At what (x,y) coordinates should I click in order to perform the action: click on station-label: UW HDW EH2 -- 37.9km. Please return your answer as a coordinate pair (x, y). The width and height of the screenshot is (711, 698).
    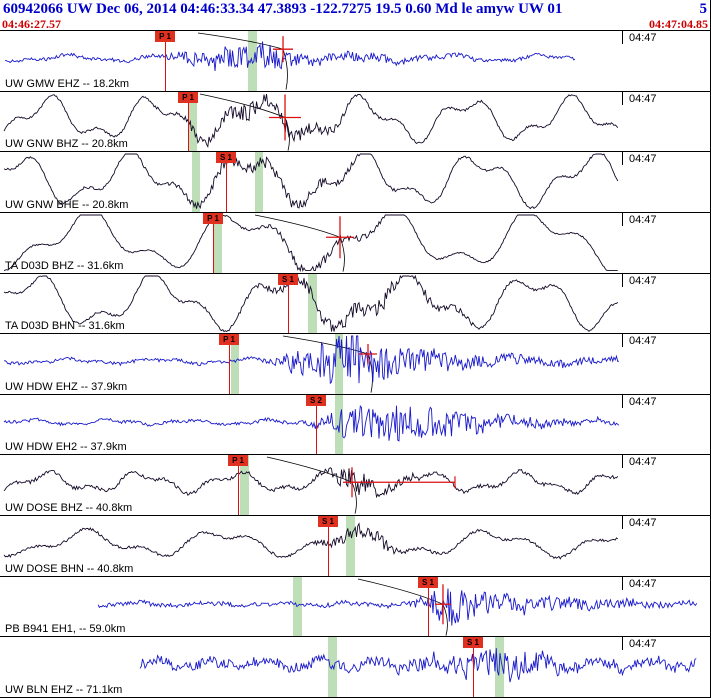
    Looking at the image, I should click on (66, 447).